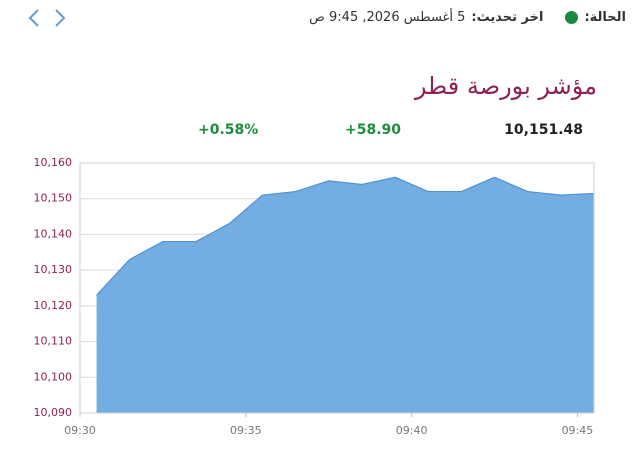  I want to click on y-tick-label: 10,150, so click(53, 198).